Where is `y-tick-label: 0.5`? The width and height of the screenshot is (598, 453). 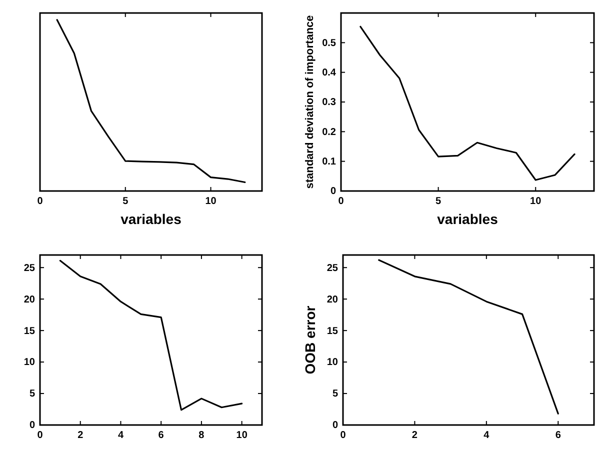
y-tick-label: 0.5 is located at coordinates (329, 43).